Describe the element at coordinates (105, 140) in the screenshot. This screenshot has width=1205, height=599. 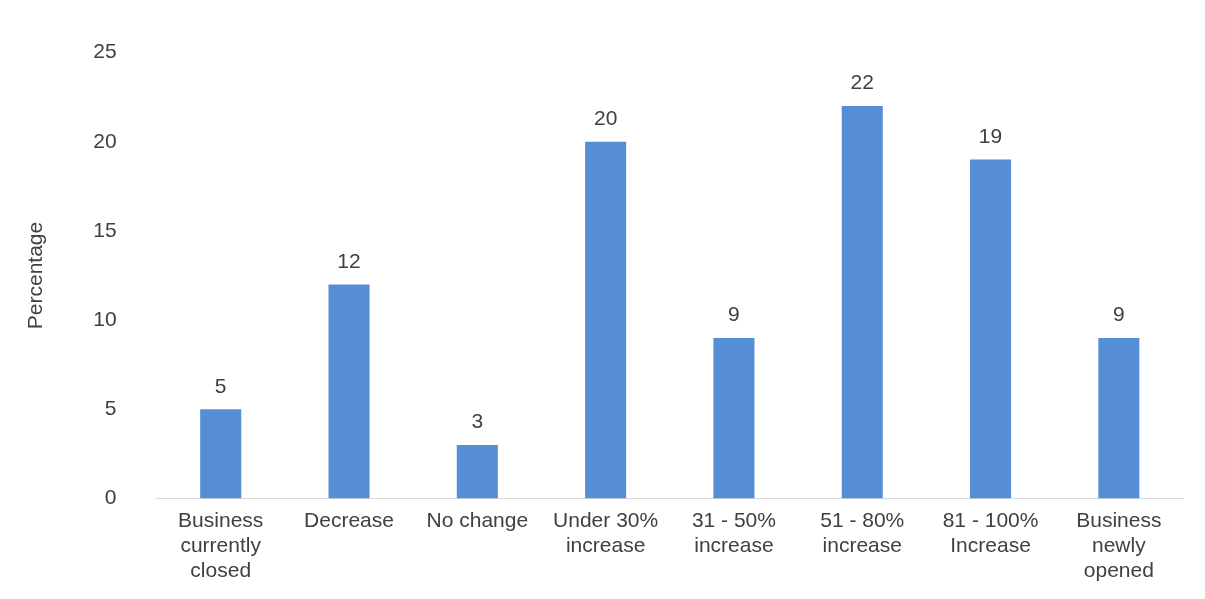
I see `y-tick-label: 20` at that location.